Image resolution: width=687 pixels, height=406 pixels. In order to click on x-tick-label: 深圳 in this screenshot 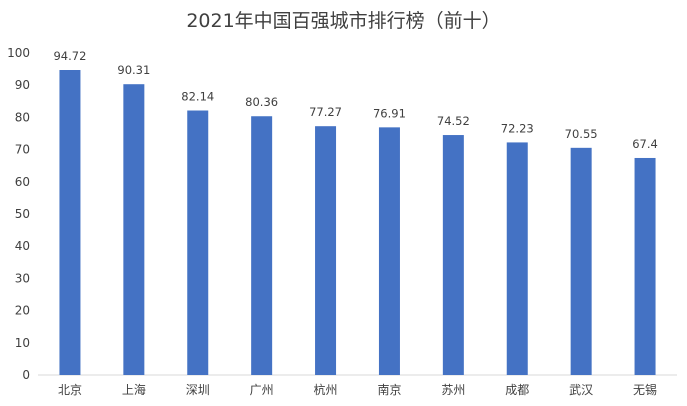, I will do `click(198, 390)`.